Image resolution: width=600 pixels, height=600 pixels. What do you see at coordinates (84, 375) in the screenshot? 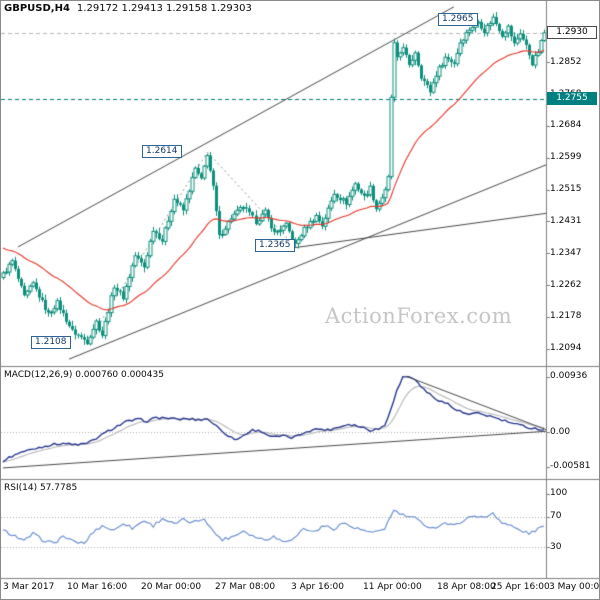
I see `macd-label: MACD(12,26,9) 0.000760 0.000435` at bounding box center [84, 375].